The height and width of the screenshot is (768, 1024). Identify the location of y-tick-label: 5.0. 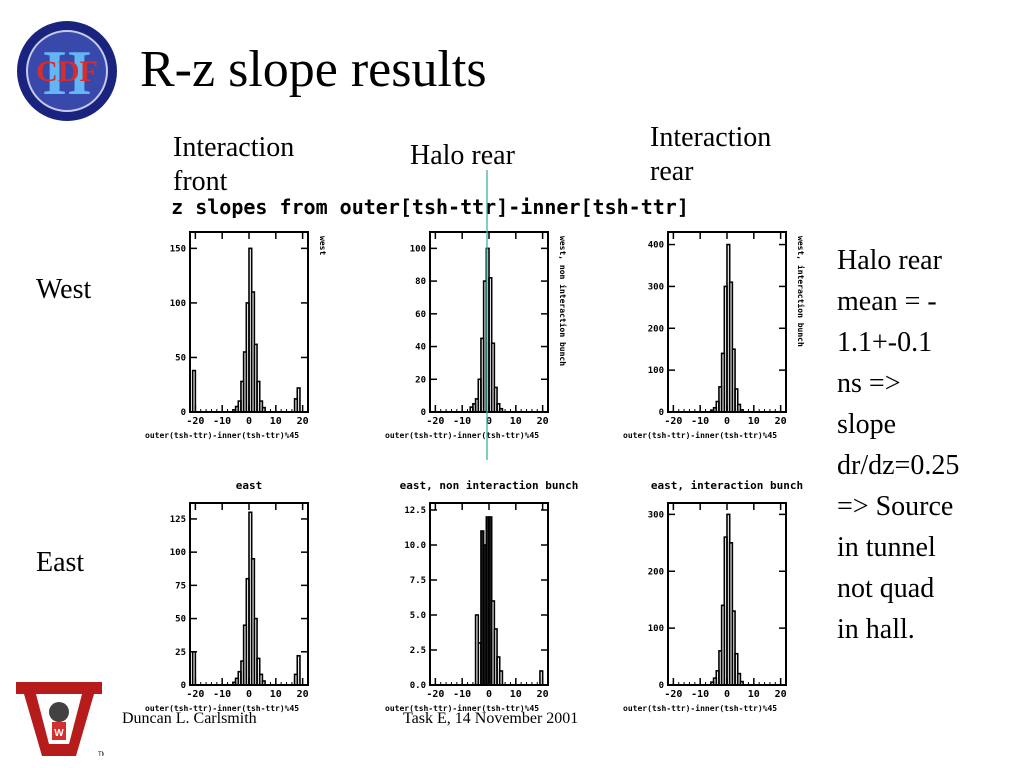
(418, 616).